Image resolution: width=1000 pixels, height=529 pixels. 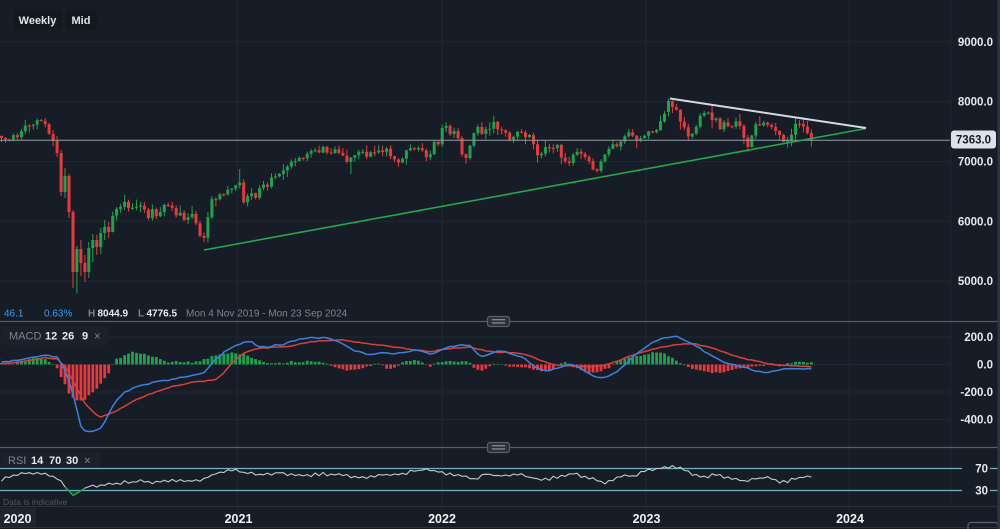 I want to click on svg-text: 7363.0, so click(x=973, y=141).